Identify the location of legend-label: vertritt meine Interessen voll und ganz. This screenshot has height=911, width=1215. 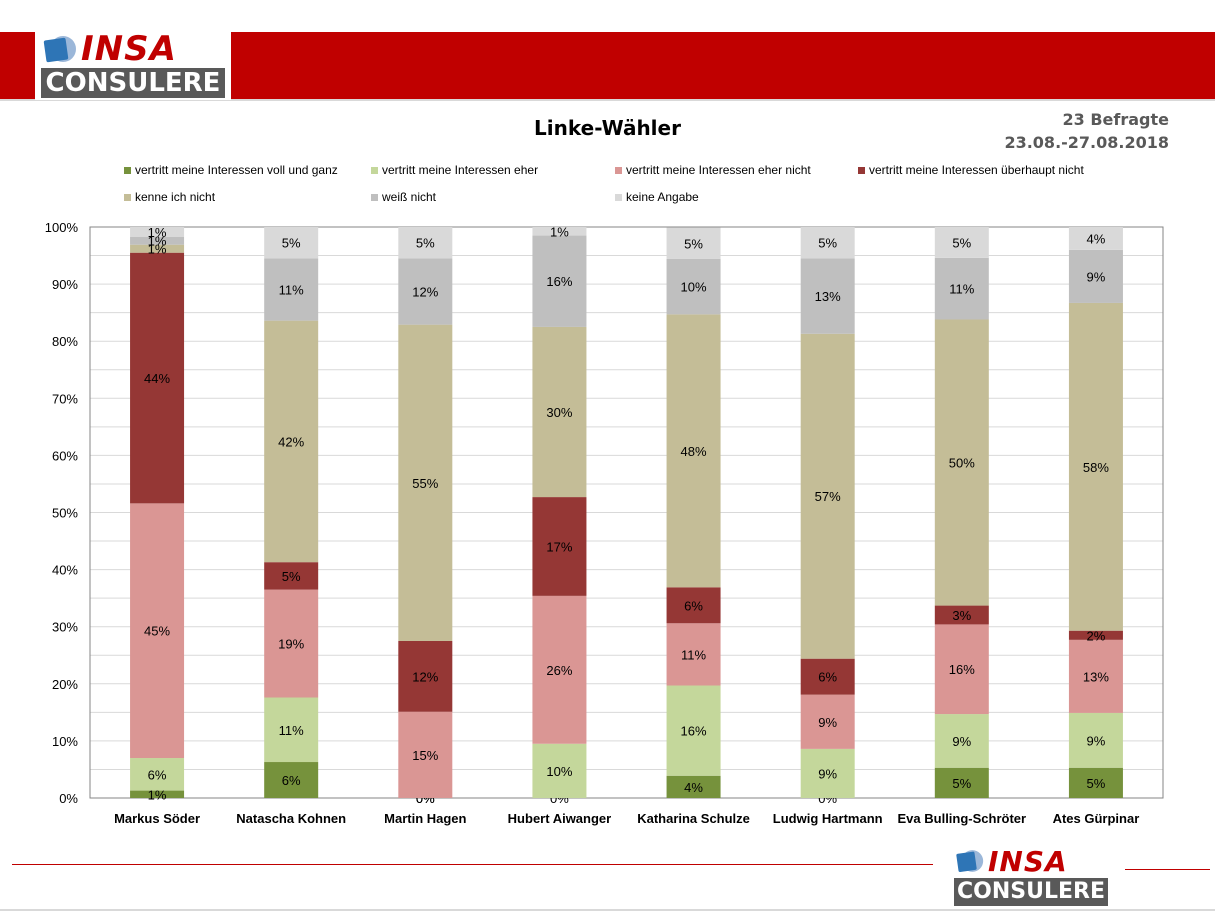
(236, 170).